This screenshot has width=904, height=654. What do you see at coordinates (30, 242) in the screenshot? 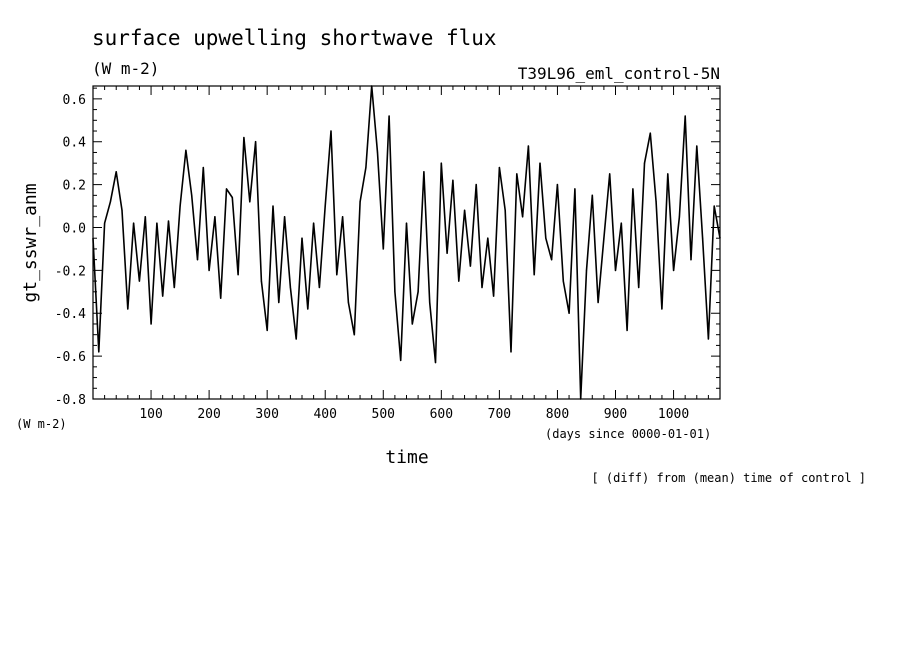
I see `y-axis-label: gt_sswr_anm` at bounding box center [30, 242].